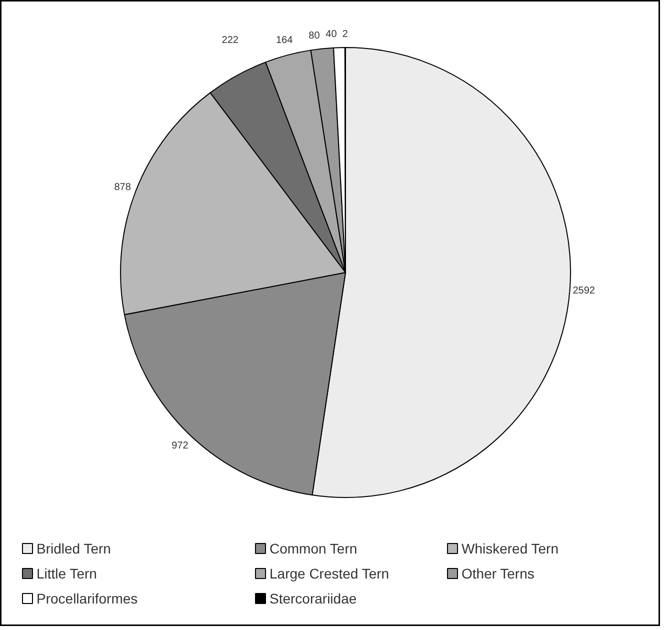 This screenshot has height=630, width=664. What do you see at coordinates (314, 548) in the screenshot?
I see `legend-label: Common Tern` at bounding box center [314, 548].